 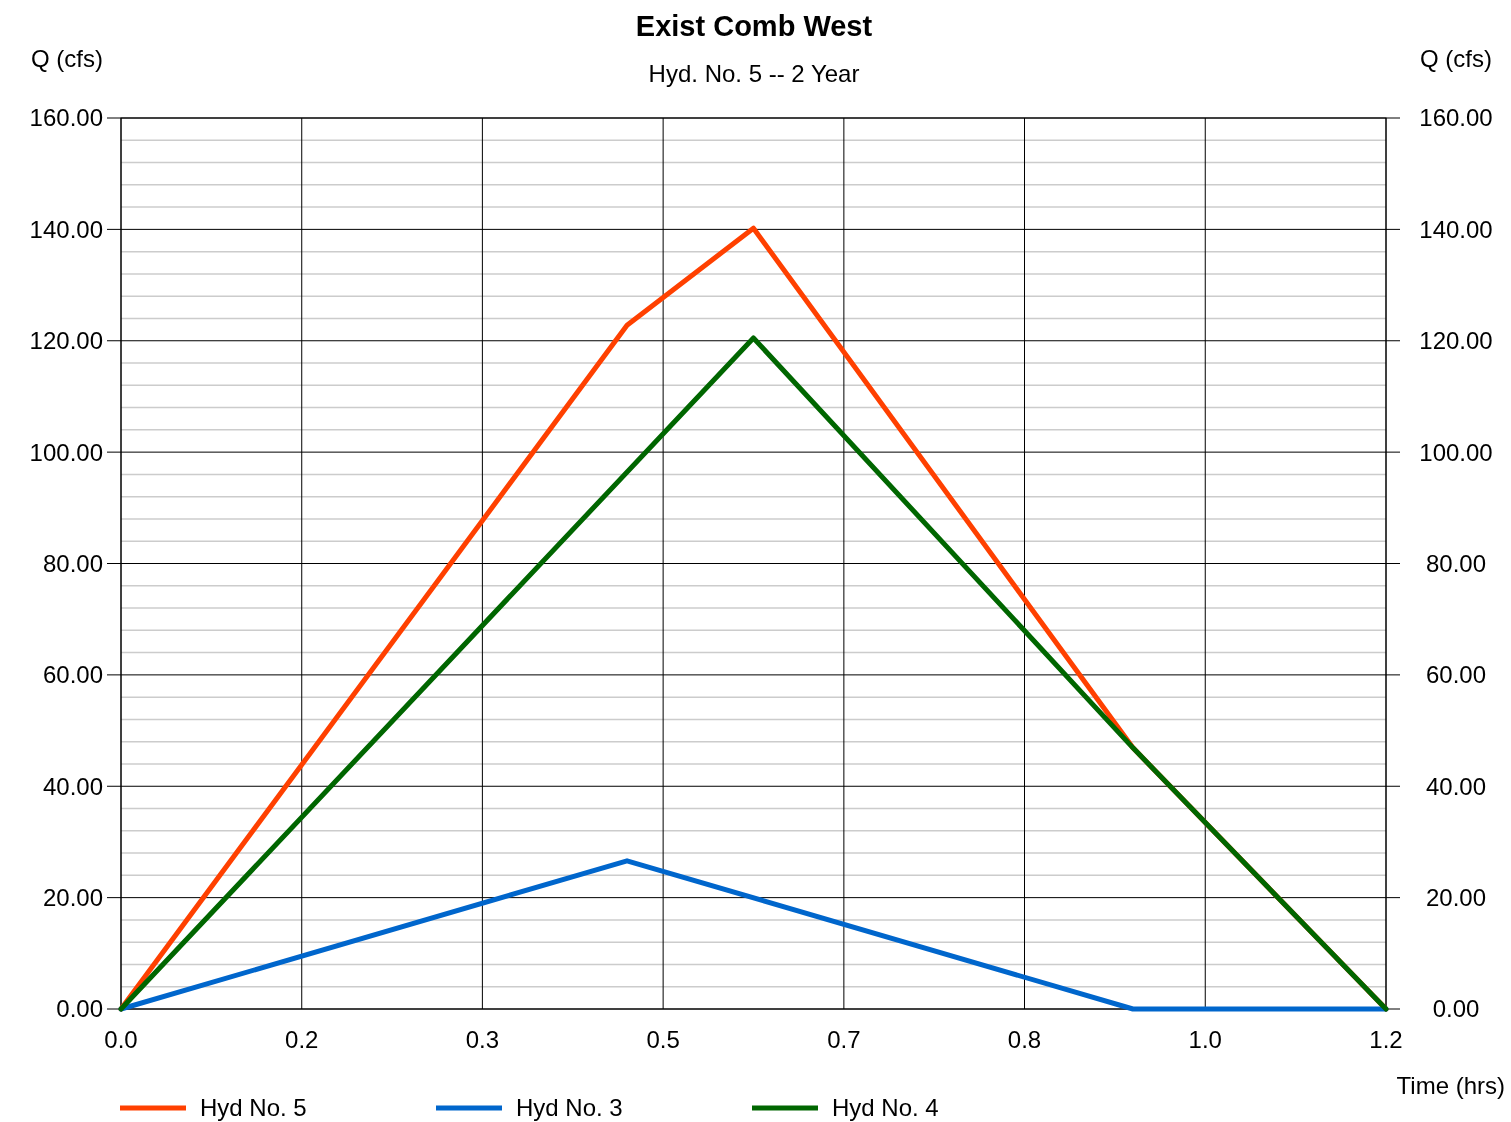 I want to click on y-tick-label: 140.00, so click(x=66, y=229).